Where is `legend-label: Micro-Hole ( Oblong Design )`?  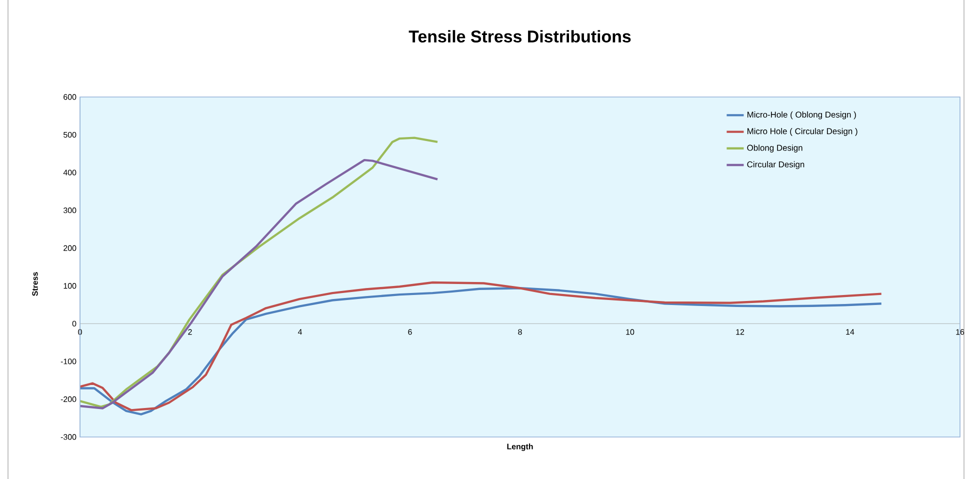
legend-label: Micro-Hole ( Oblong Design ) is located at coordinates (801, 115).